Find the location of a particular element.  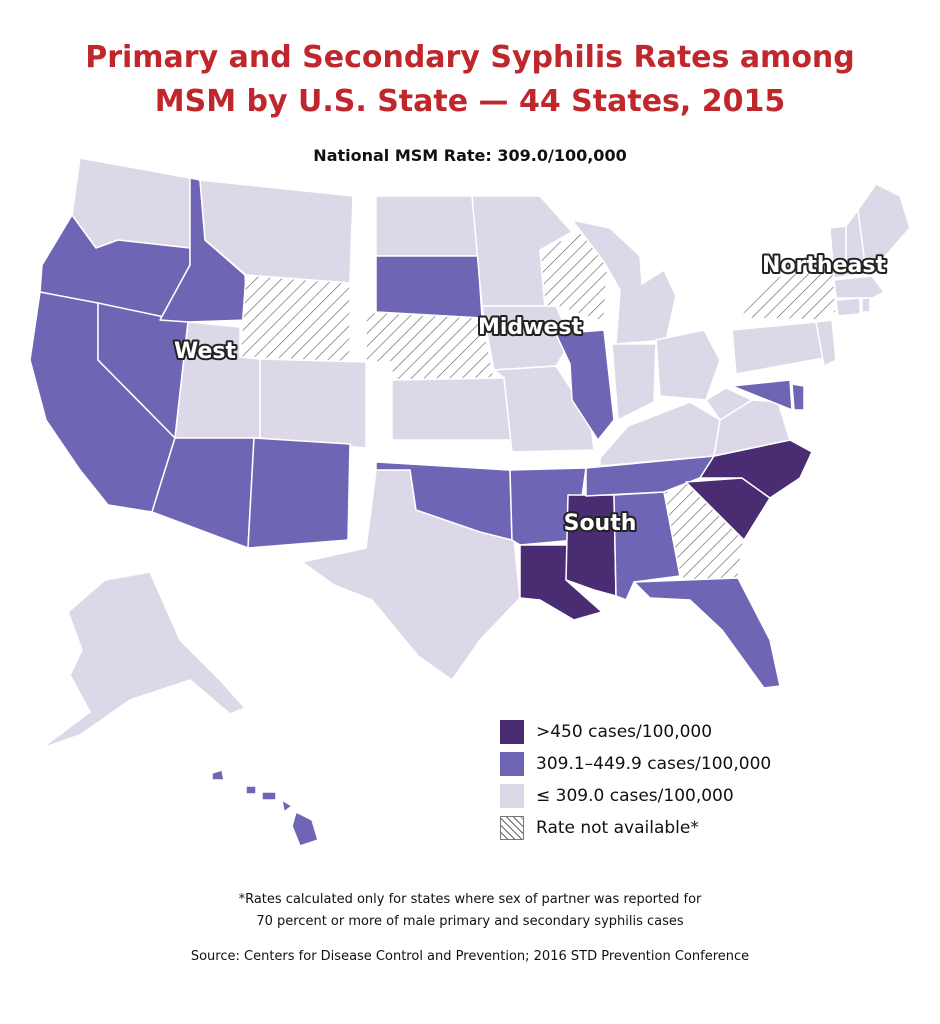

state-ND is located at coordinates (427, 226).